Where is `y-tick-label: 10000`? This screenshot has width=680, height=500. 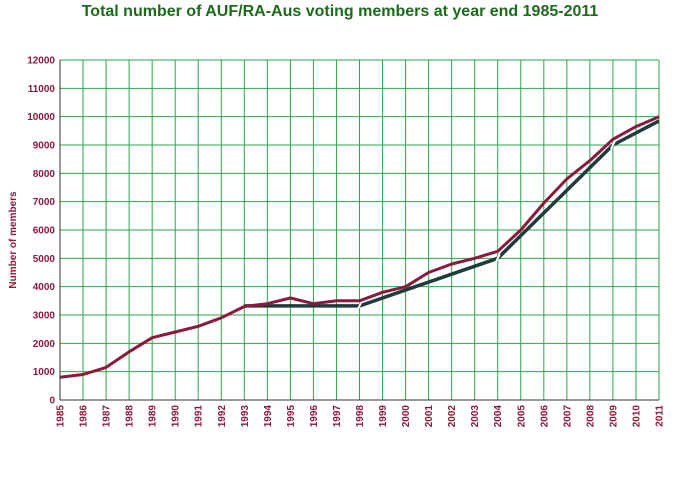 y-tick-label: 10000 is located at coordinates (41, 117).